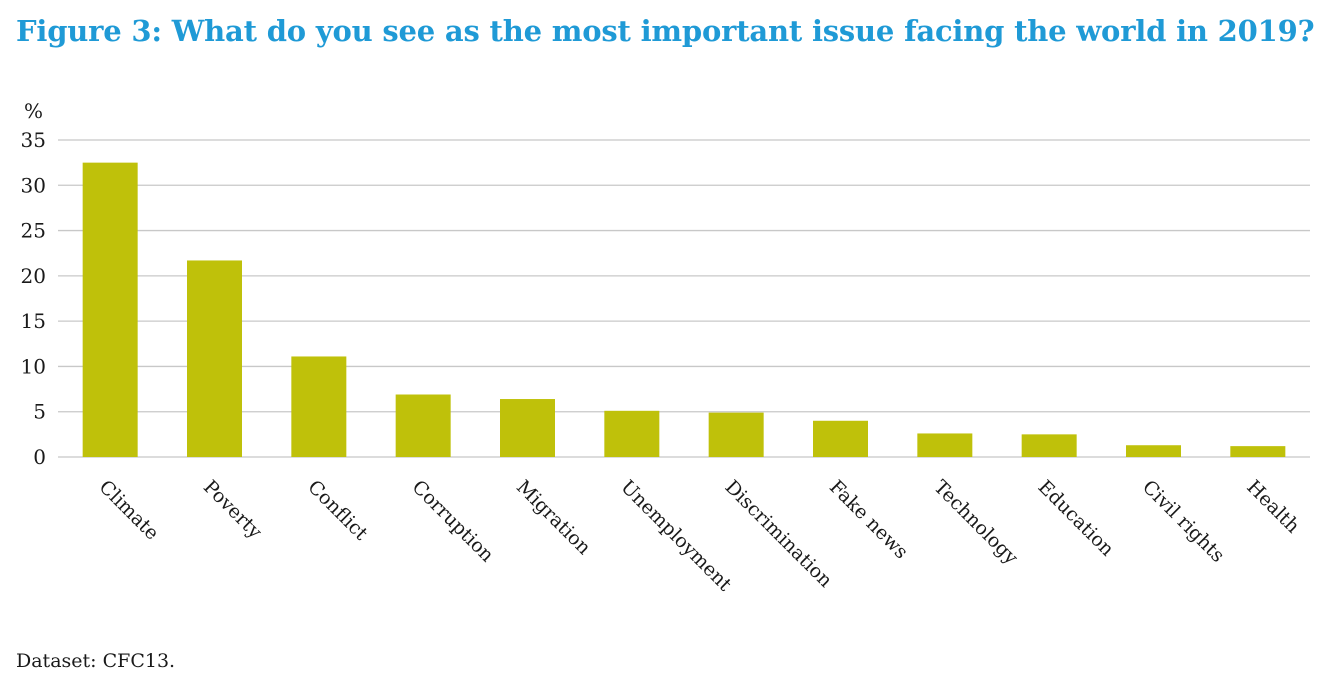  Describe the element at coordinates (975, 522) in the screenshot. I see `x-category-label: Technology` at that location.